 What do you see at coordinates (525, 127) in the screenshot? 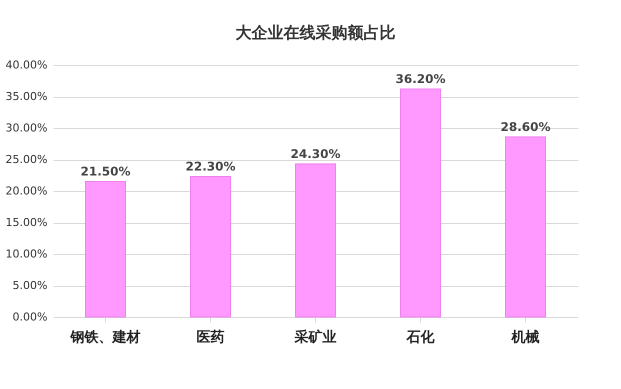
I see `data-label: 28.60%` at bounding box center [525, 127].